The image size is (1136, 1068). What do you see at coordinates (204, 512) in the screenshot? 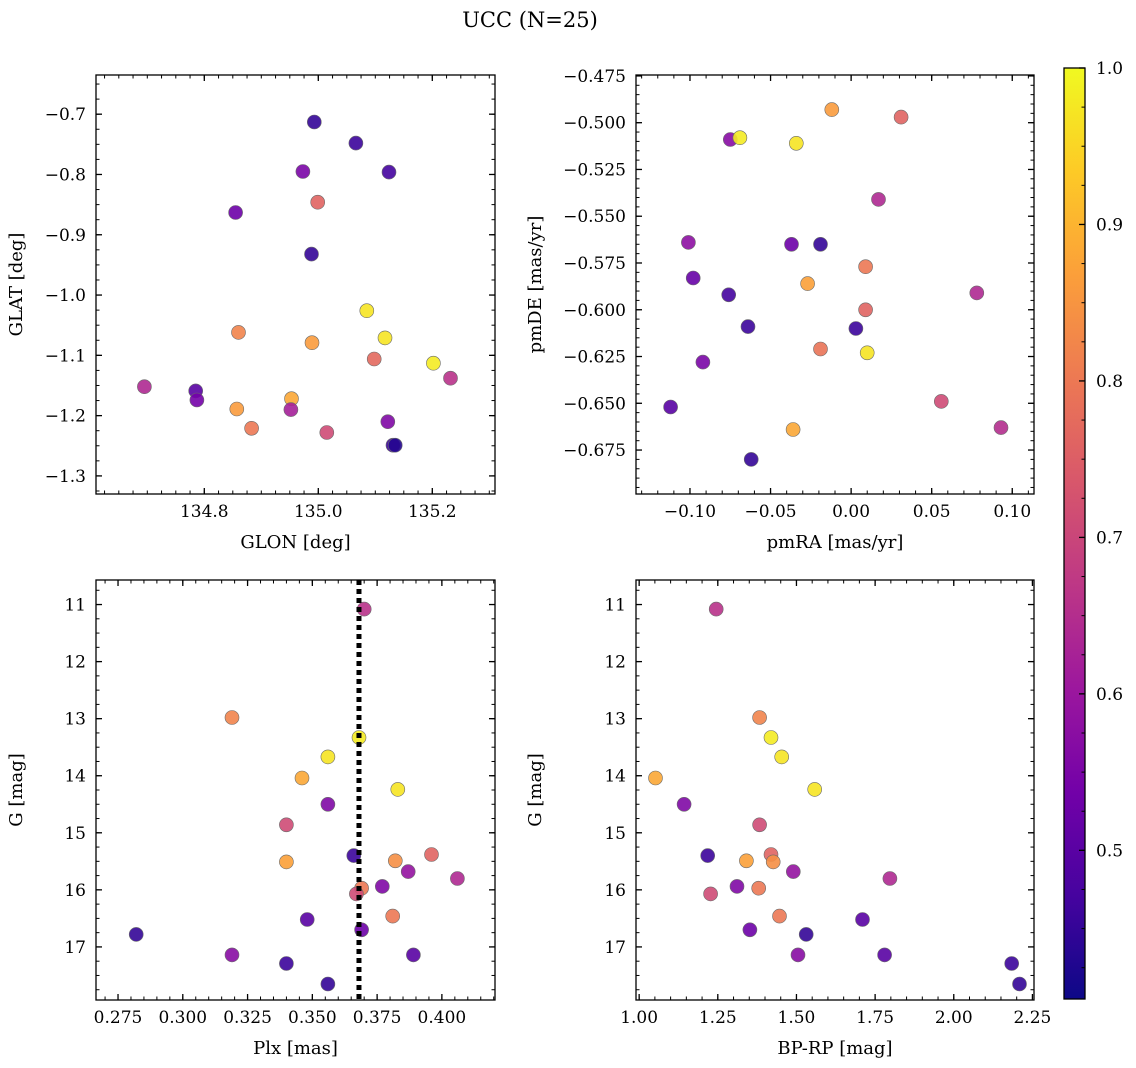
I see `x-tick-label: 134.8` at bounding box center [204, 512].